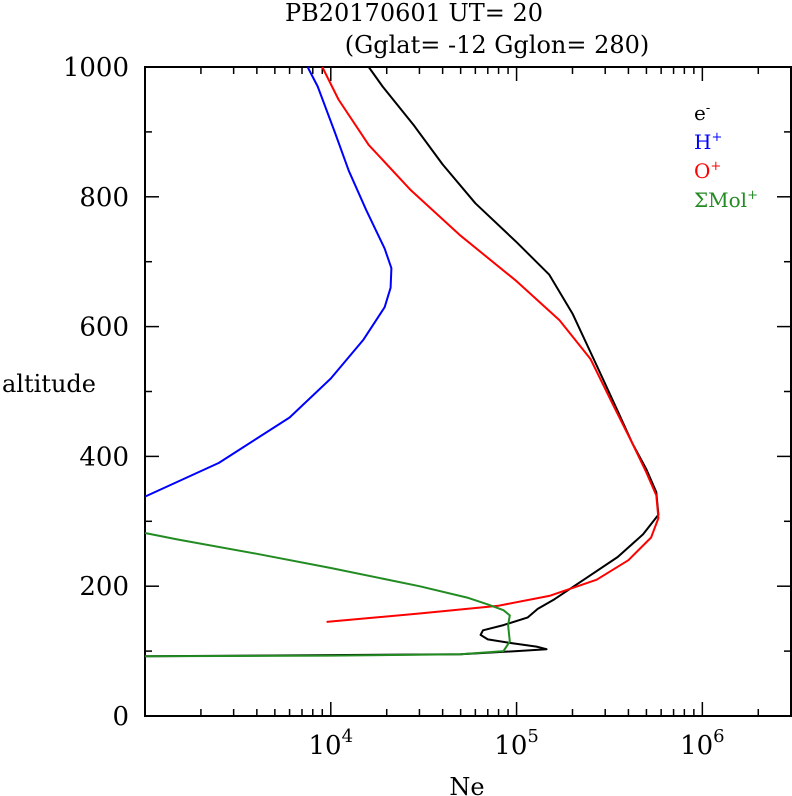 This screenshot has height=796, width=792. Describe the element at coordinates (104, 457) in the screenshot. I see `y-tick-label: 400` at that location.